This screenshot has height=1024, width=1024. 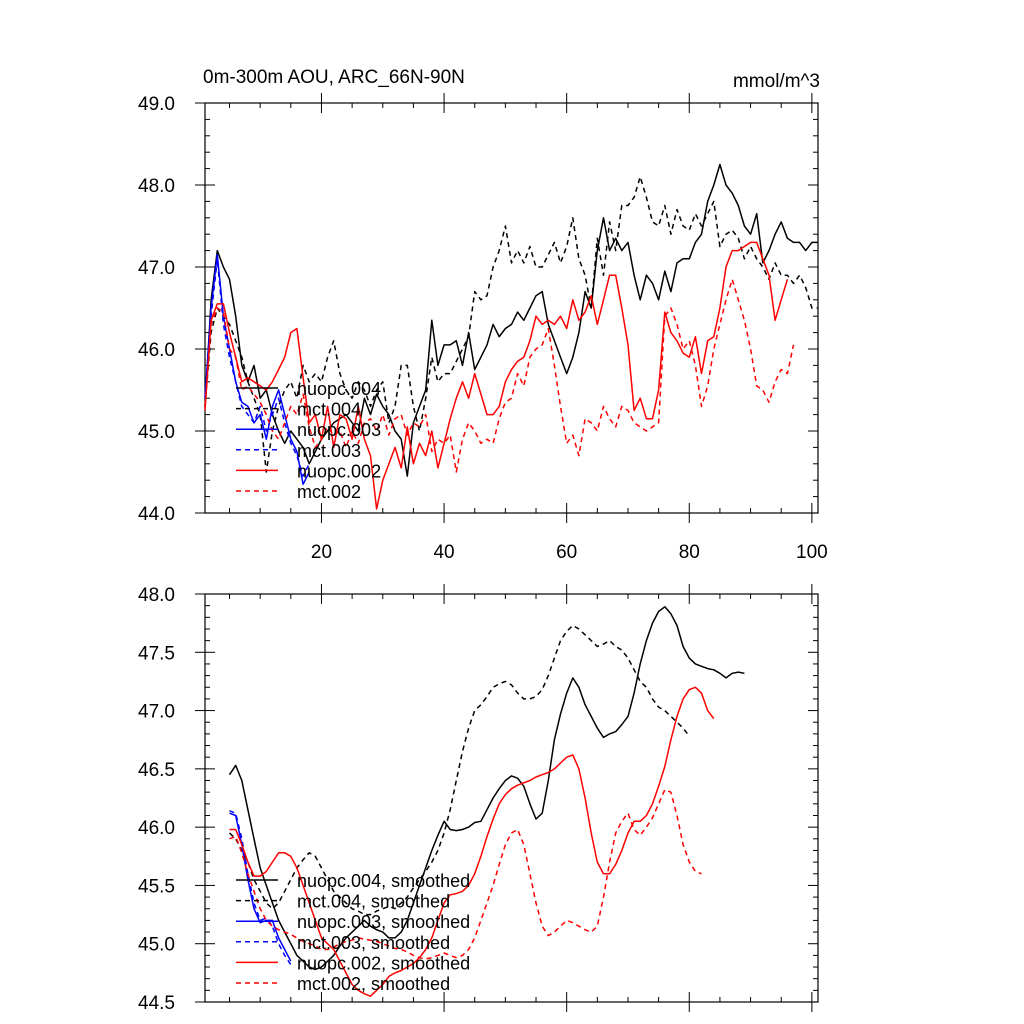 I want to click on legend-label-bottom: nuopc.002, smoothed, so click(x=383, y=963).